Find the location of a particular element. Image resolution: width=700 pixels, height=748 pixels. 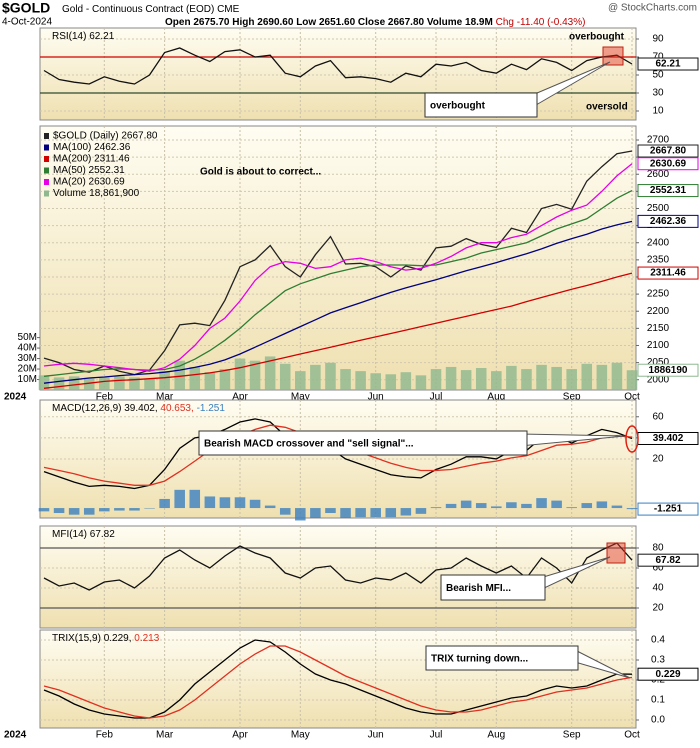

instrument-name: Gold - Continuous Contract (EOD) CME is located at coordinates (151, 9).